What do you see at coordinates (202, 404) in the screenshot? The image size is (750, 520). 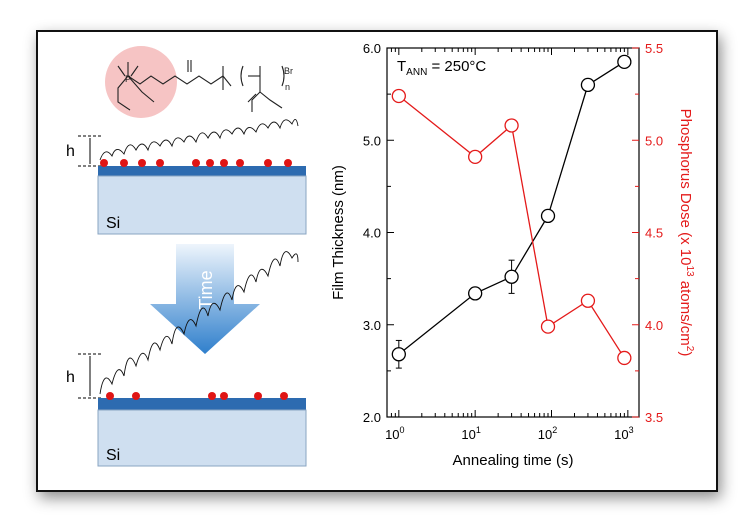 I see `oxide-layer-after` at bounding box center [202, 404].